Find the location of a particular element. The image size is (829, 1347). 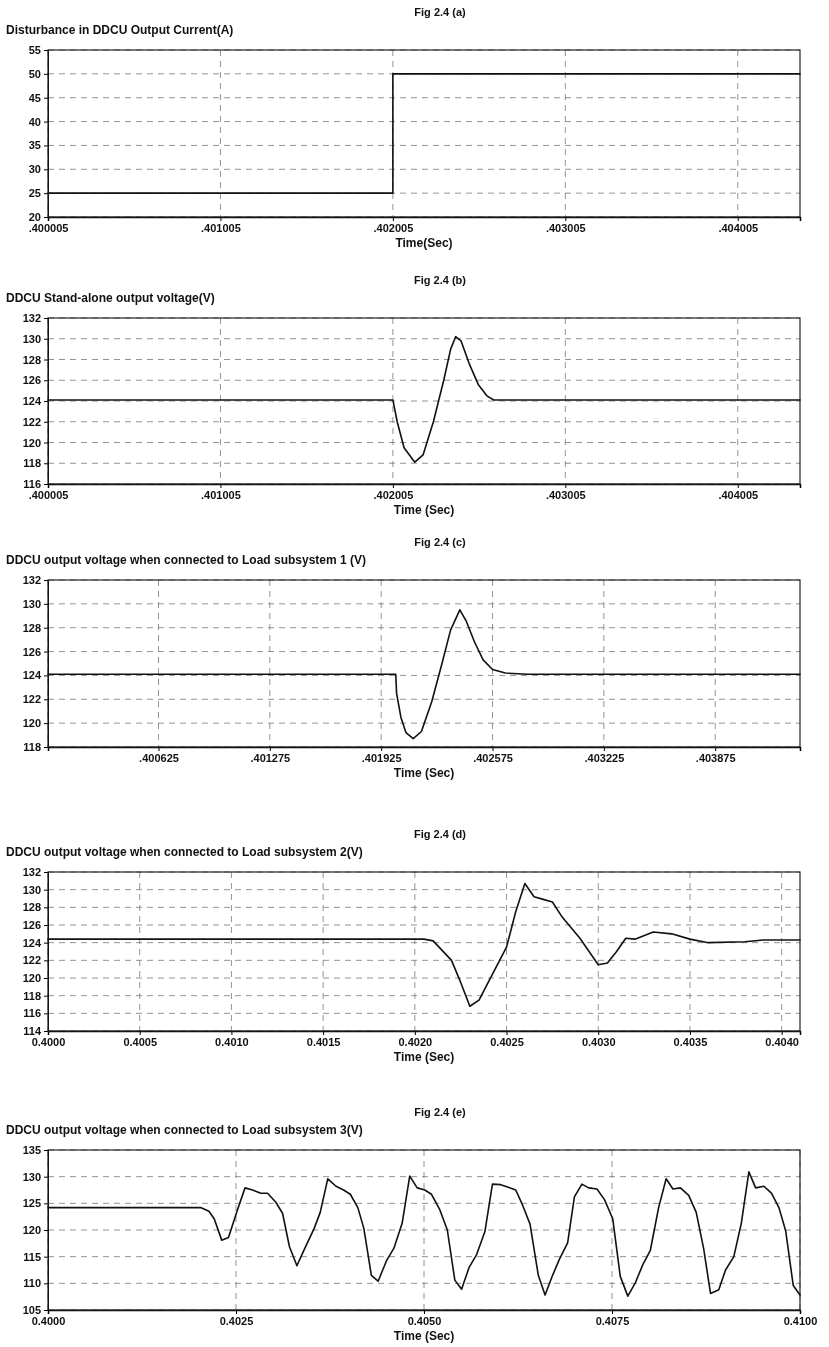

y-tick-label: 20 is located at coordinates (34, 217).